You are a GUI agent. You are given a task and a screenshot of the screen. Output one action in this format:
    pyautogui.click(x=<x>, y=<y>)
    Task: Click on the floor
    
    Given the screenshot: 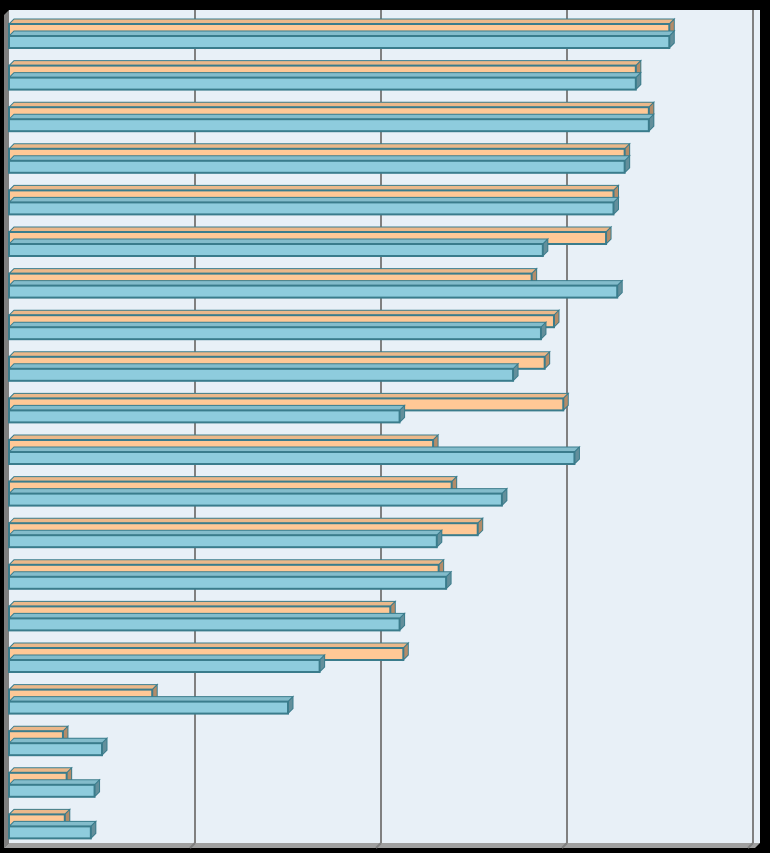 What is the action you would take?
    pyautogui.click(x=382, y=845)
    